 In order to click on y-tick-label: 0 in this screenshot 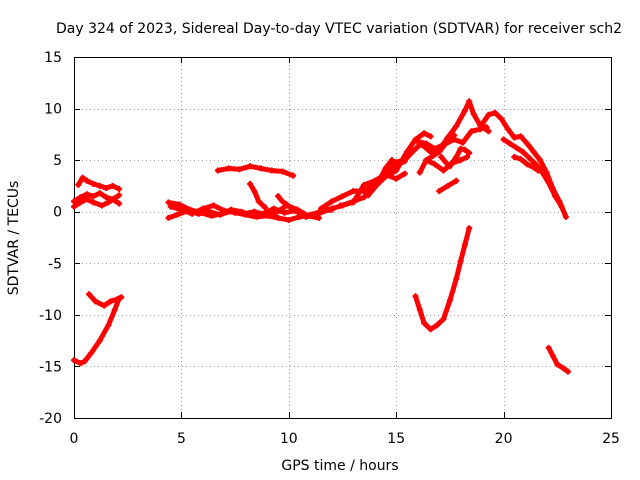, I will do `click(57, 213)`.